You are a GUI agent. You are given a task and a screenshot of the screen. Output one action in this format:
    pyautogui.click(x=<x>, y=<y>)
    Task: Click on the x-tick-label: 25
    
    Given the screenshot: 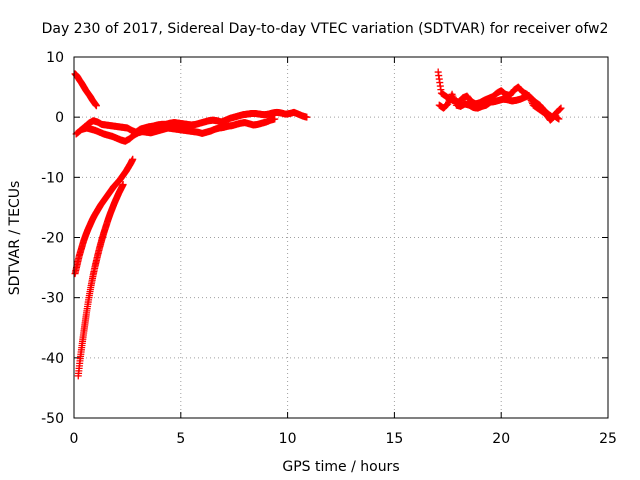 What is the action you would take?
    pyautogui.click(x=608, y=439)
    